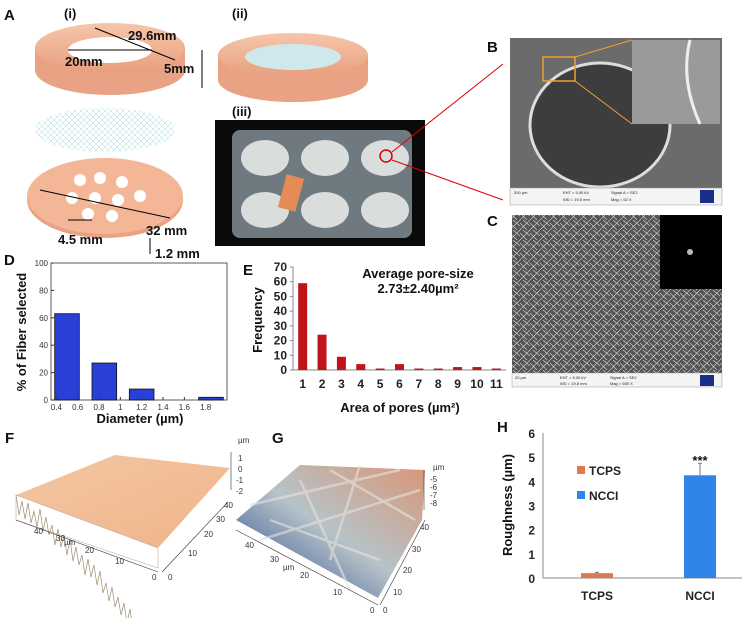 The image size is (756, 618). What do you see at coordinates (240, 469) in the screenshot?
I see `z-tick: 0` at bounding box center [240, 469].